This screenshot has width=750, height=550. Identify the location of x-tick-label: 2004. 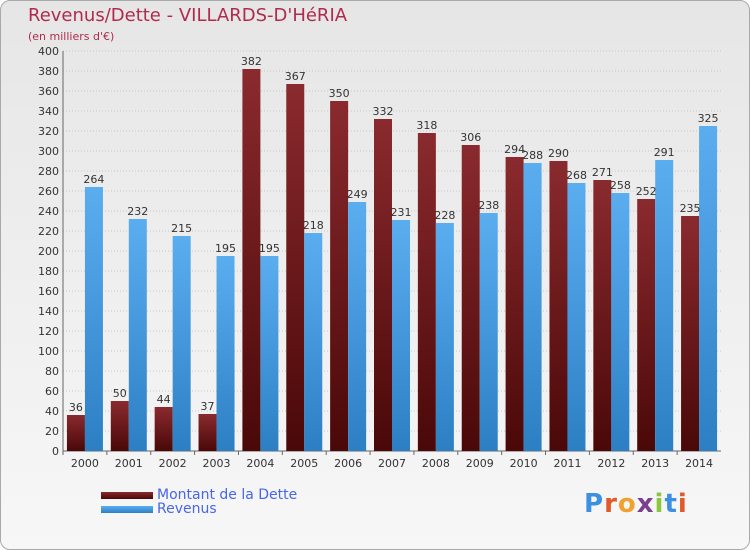
(260, 463).